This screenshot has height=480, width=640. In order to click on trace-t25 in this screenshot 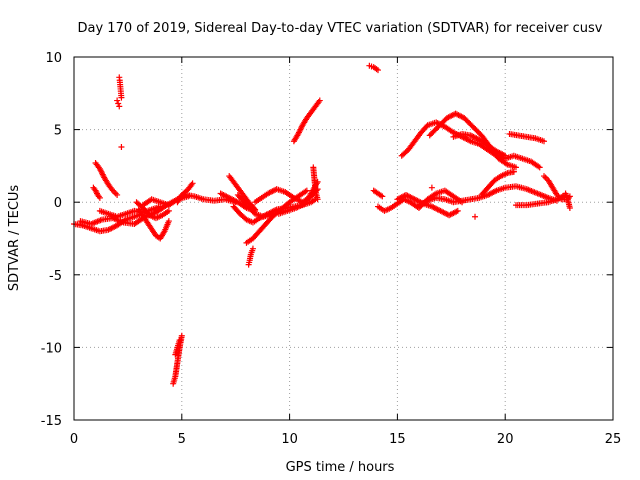, I will do `click(373, 68)`.